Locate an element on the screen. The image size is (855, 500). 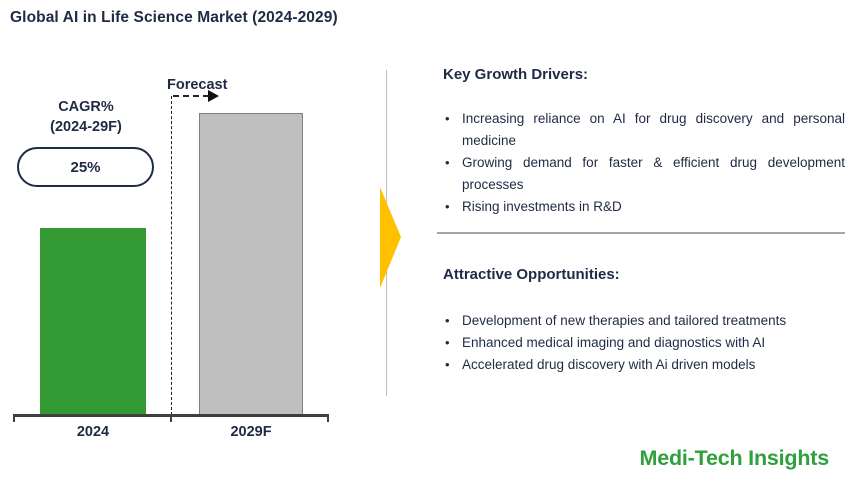
x-axis-tick-middle is located at coordinates (171, 418).